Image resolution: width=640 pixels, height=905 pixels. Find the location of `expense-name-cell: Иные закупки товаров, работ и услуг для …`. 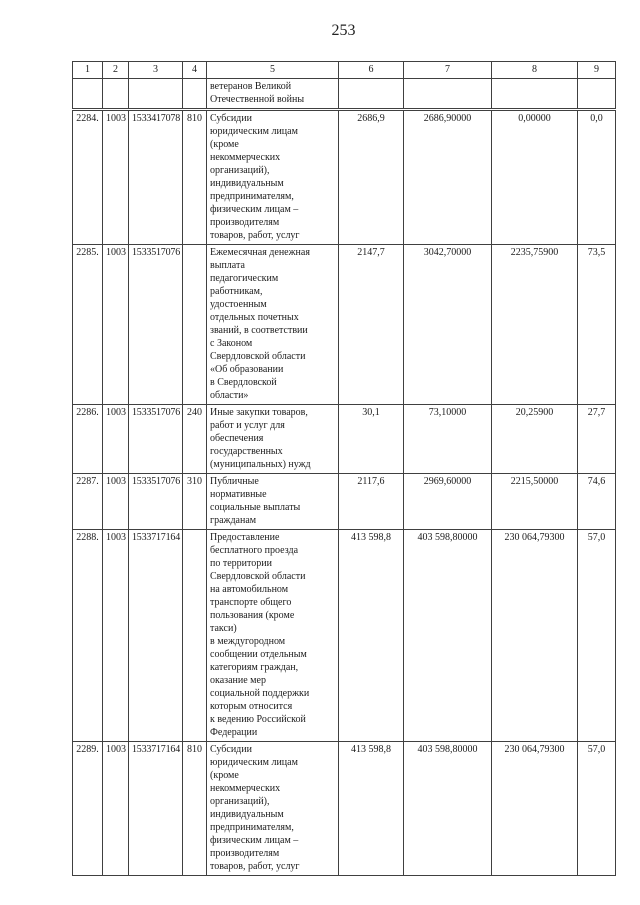

expense-name-cell: Иные закупки товаров, работ и услуг для … is located at coordinates (272, 439).